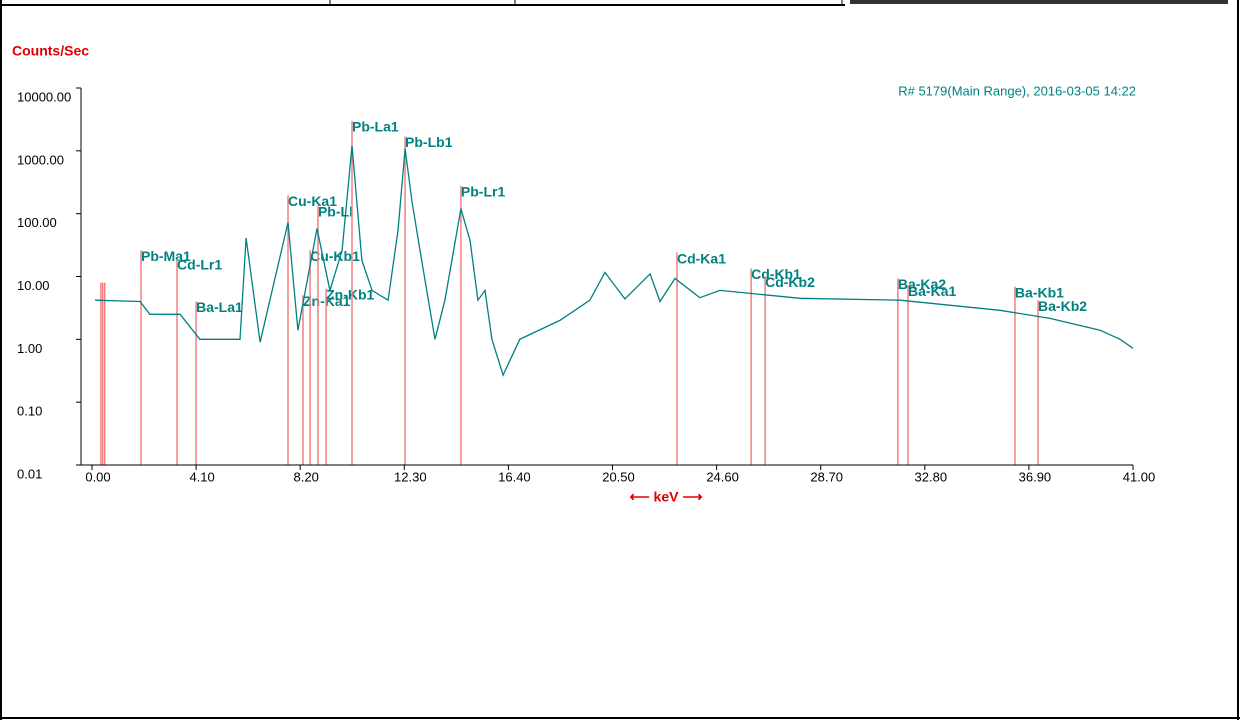 This screenshot has width=1240, height=720. Describe the element at coordinates (1017, 90) in the screenshot. I see `subtitle: R# 5179(Main Range), 2016-03-05 14:22` at that location.